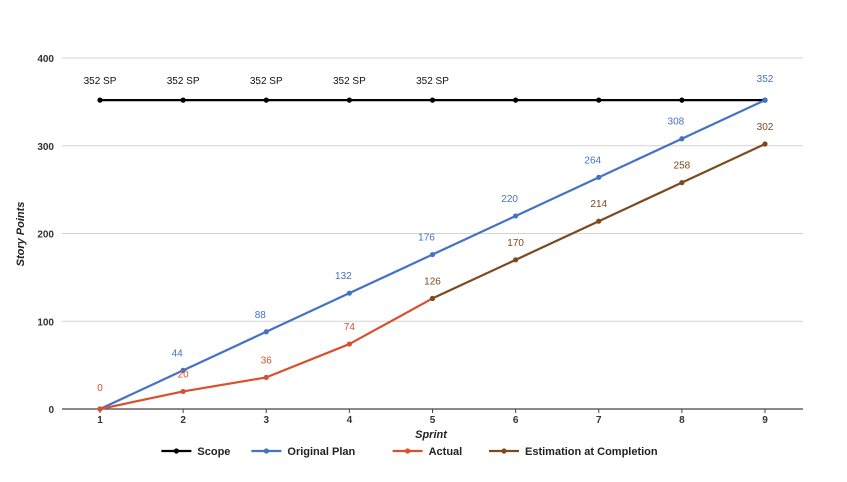 The height and width of the screenshot is (482, 847). I want to click on data-label-scope-4: 352 SP, so click(349, 81).